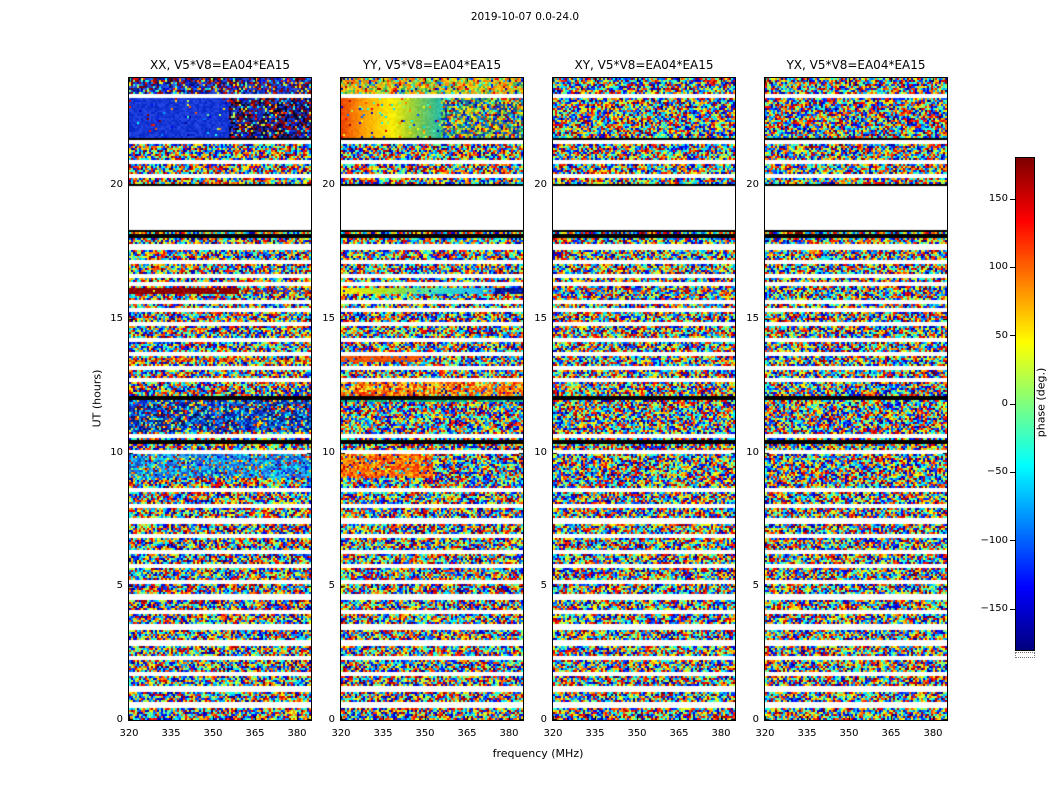 Image resolution: width=1050 pixels, height=800 pixels. I want to click on heatmap-canvas-xx, so click(220, 399).